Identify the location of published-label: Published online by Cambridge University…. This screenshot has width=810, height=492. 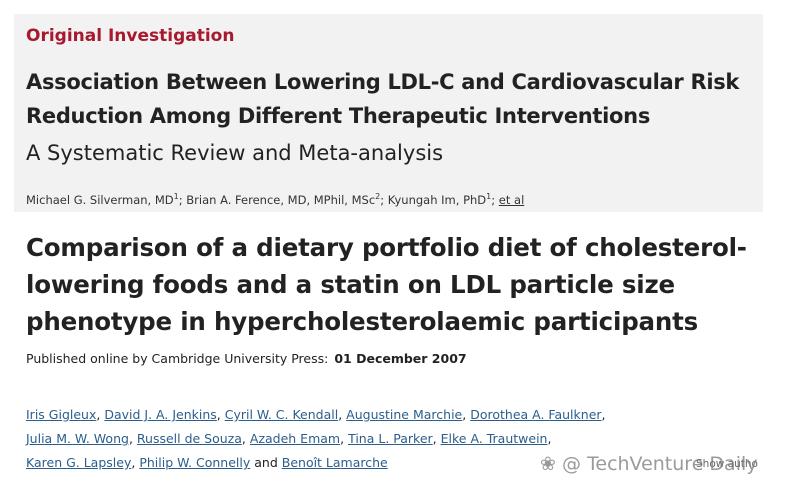
(177, 358).